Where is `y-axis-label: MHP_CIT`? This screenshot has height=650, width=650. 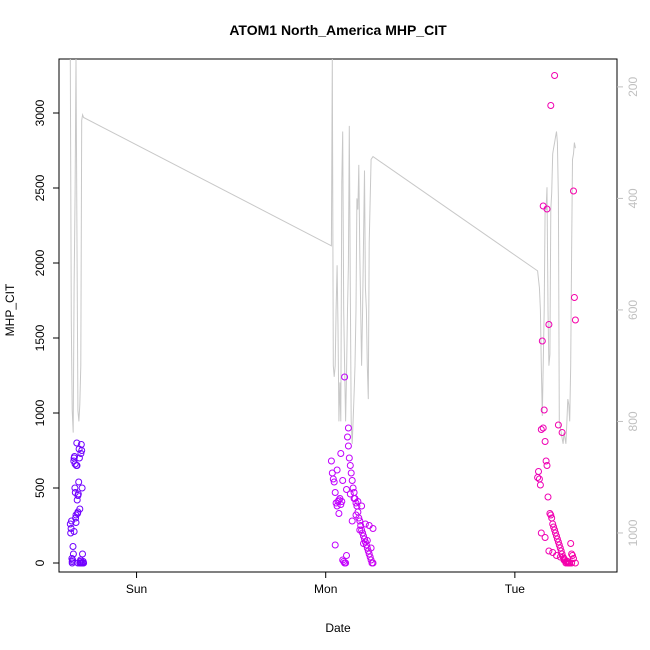 y-axis-label: MHP_CIT is located at coordinates (10, 309).